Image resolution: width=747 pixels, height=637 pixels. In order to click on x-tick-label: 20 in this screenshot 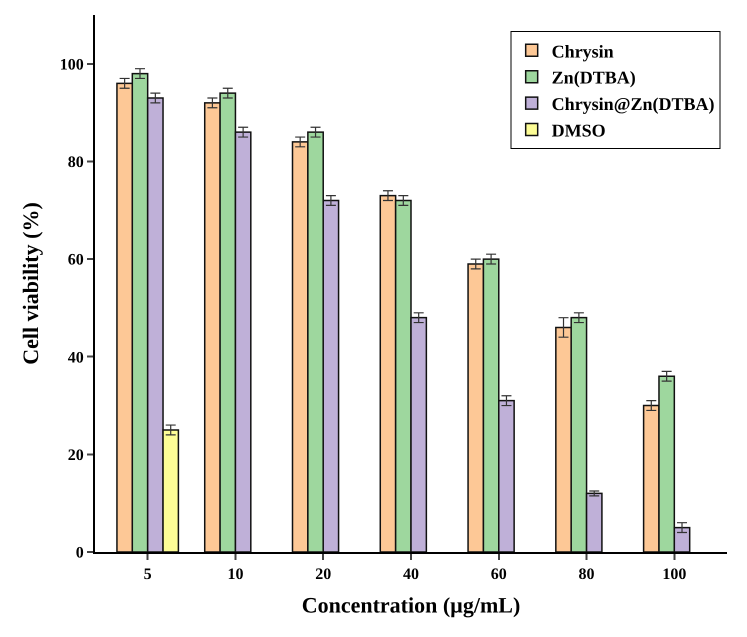, I will do `click(323, 575)`.